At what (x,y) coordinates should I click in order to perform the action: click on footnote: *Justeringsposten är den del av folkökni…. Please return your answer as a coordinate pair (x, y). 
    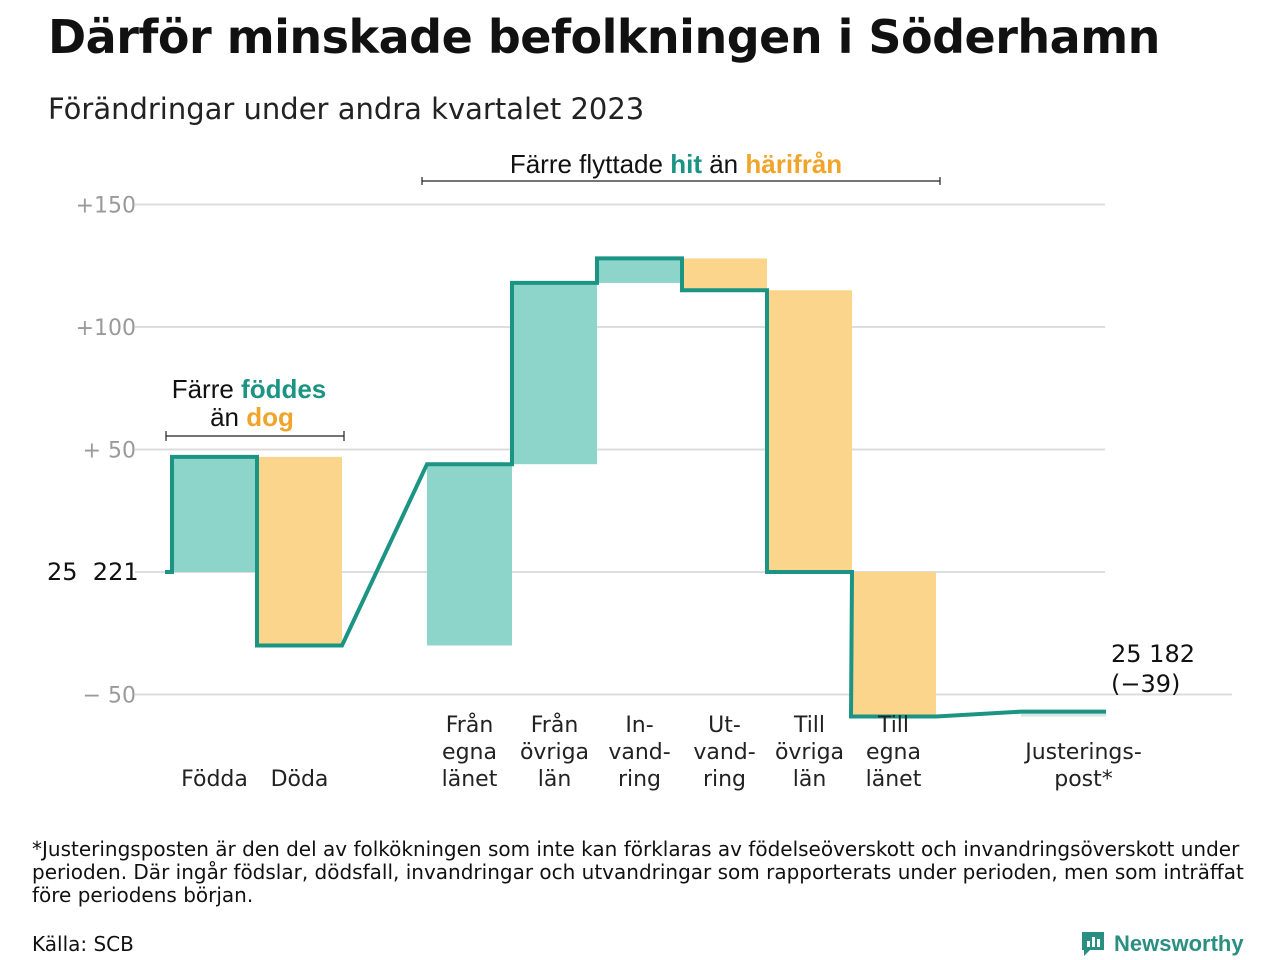
    Looking at the image, I should click on (638, 872).